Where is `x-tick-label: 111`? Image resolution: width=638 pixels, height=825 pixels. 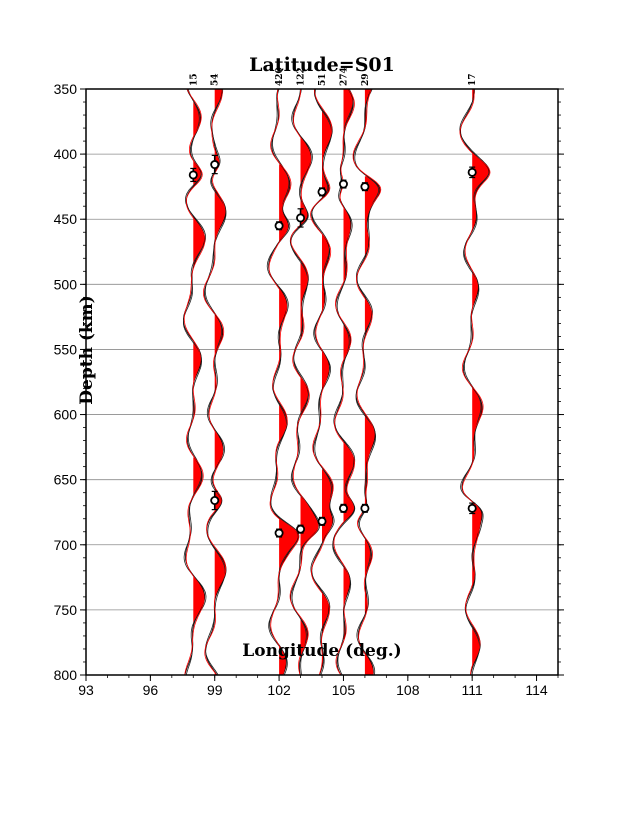 x-tick-label: 111 is located at coordinates (472, 690).